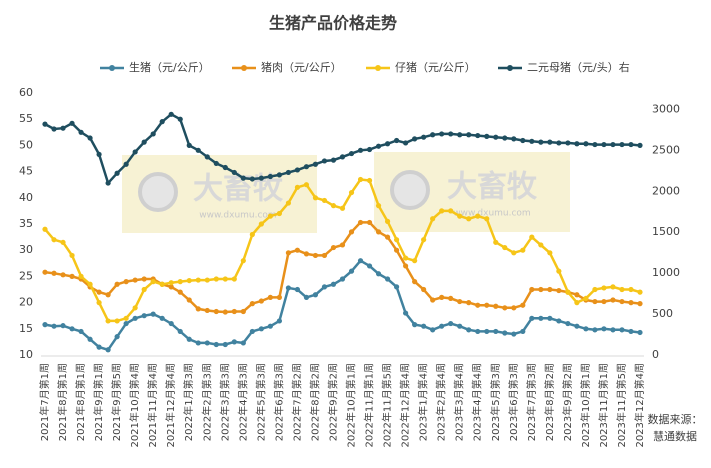 Image resolution: width=711 pixels, height=468 pixels. Describe the element at coordinates (549, 402) in the screenshot. I see `x-tick-label: 2023年8月第2周` at that location.